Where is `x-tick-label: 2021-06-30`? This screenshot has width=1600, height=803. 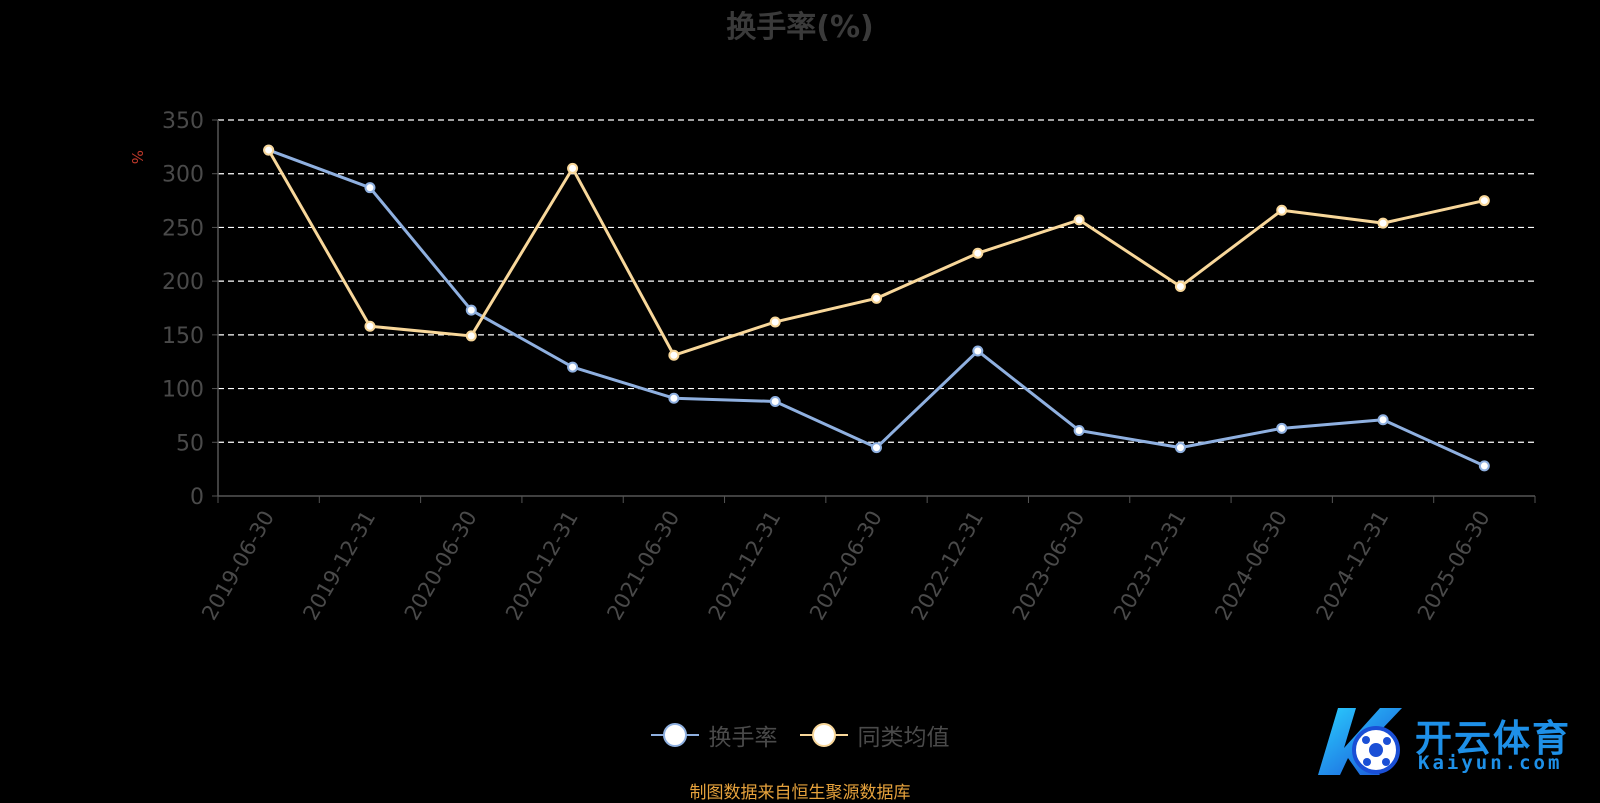
x-tick-label: 2021-06-30 is located at coordinates (643, 566).